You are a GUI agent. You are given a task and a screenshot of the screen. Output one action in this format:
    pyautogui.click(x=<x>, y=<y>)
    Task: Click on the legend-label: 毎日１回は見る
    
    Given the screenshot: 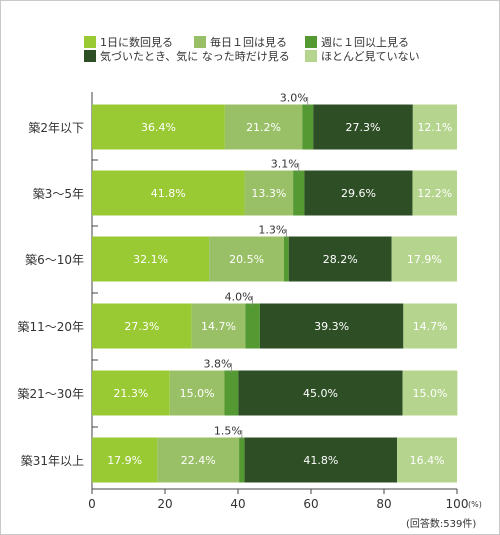 What is the action you would take?
    pyautogui.click(x=248, y=42)
    